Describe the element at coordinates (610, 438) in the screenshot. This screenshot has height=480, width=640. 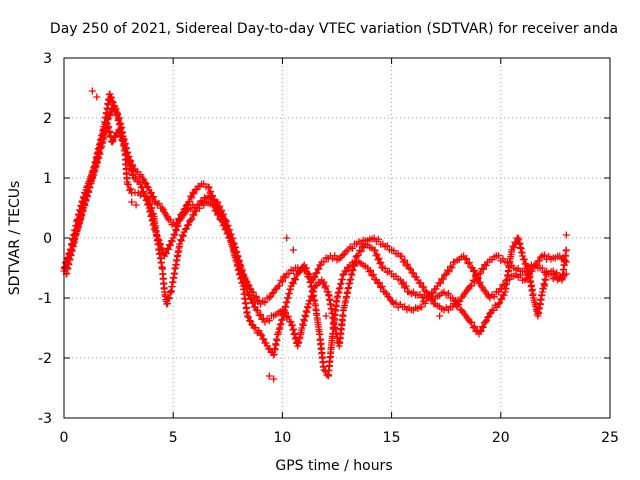
I see `x-tick-label: 25` at that location.